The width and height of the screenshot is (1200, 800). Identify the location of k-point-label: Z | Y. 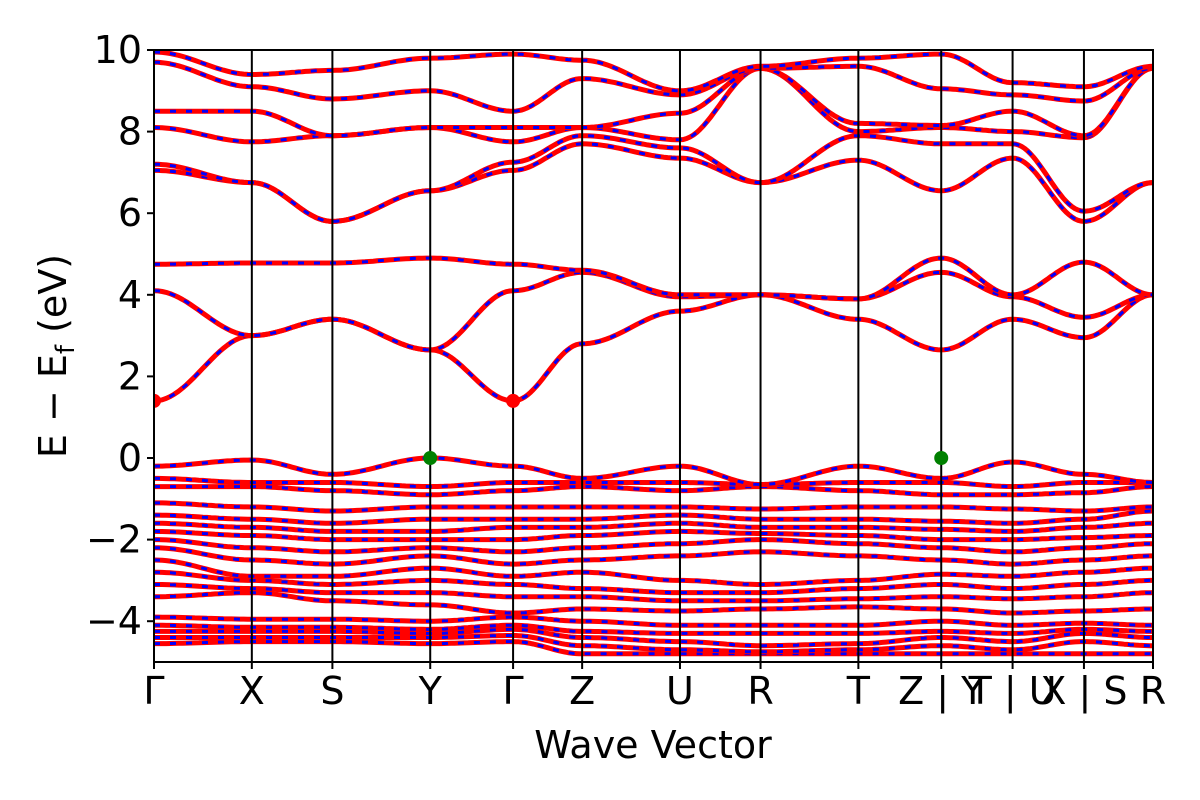
(941, 691).